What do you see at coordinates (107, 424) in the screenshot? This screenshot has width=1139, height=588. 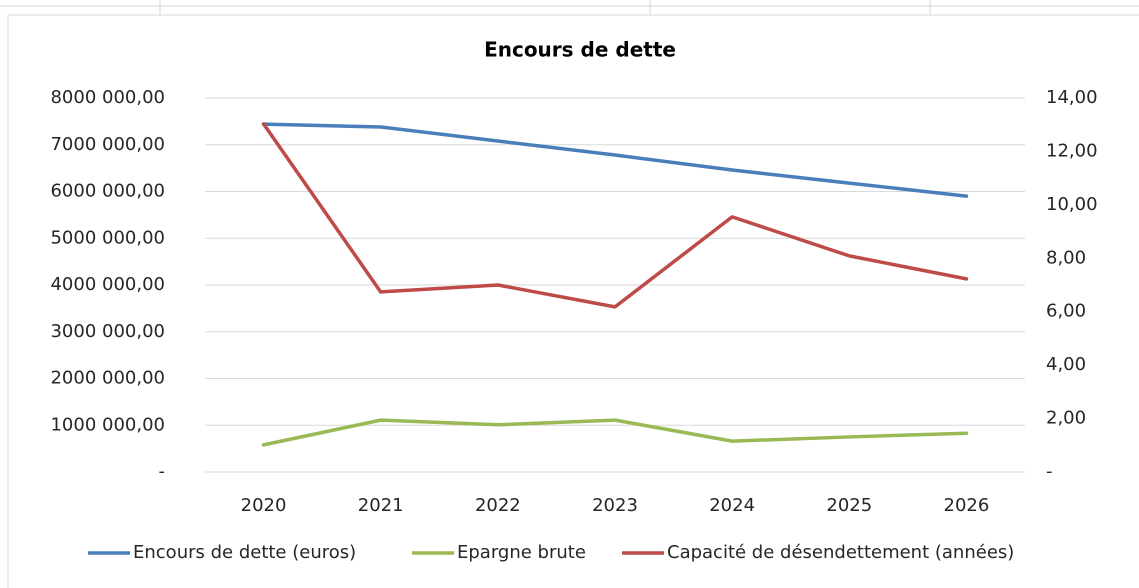 I see `y-tick-label: 1000 000,00` at bounding box center [107, 424].